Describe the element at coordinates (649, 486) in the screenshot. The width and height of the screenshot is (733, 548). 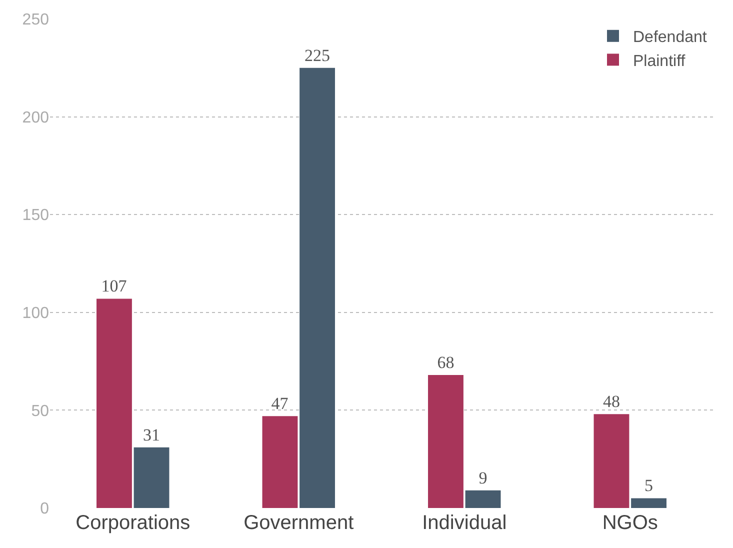
I see `data-label: 5` at that location.